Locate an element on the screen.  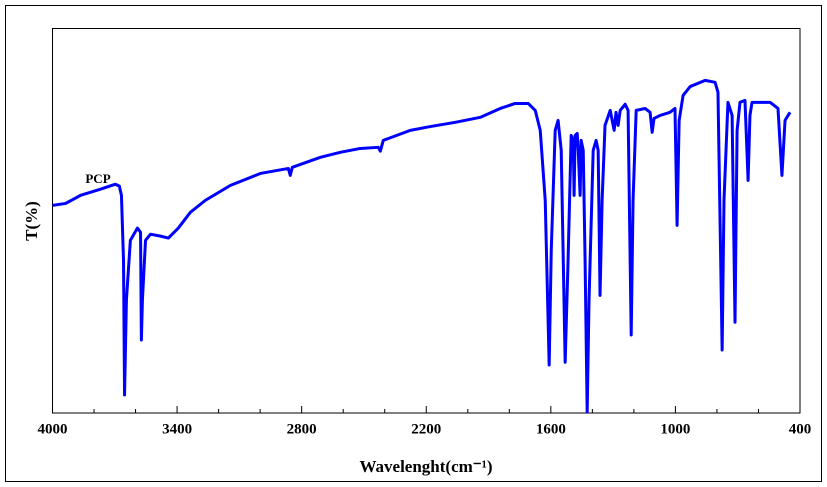
annotation: PCP is located at coordinates (97, 178).